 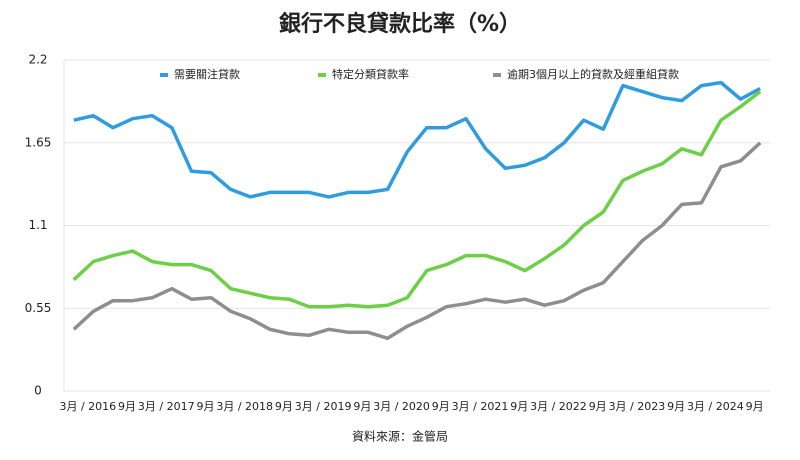 I want to click on legend-label: 特定分類貸款率, so click(x=370, y=74).